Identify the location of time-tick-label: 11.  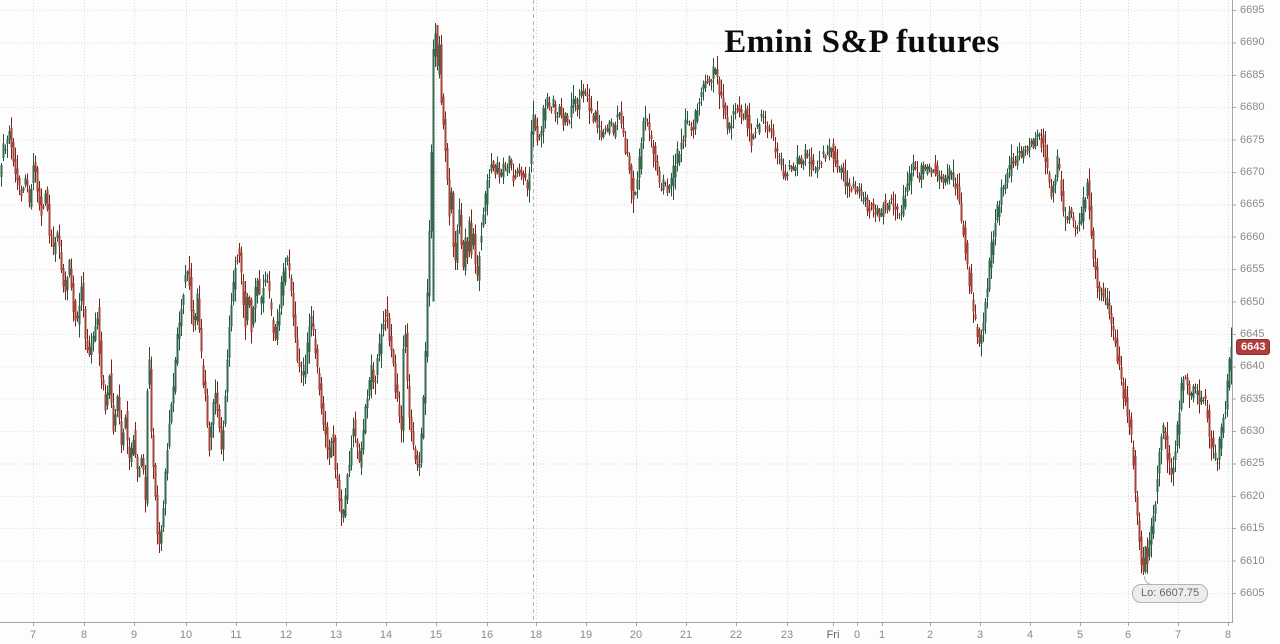
(236, 635).